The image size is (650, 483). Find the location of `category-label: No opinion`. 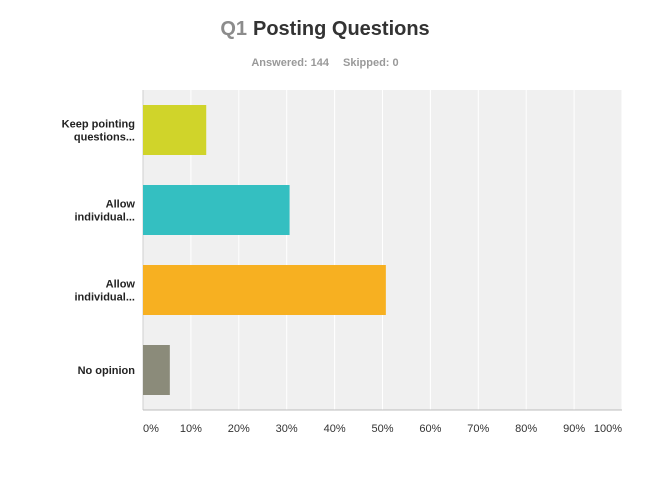

category-label: No opinion is located at coordinates (107, 371).